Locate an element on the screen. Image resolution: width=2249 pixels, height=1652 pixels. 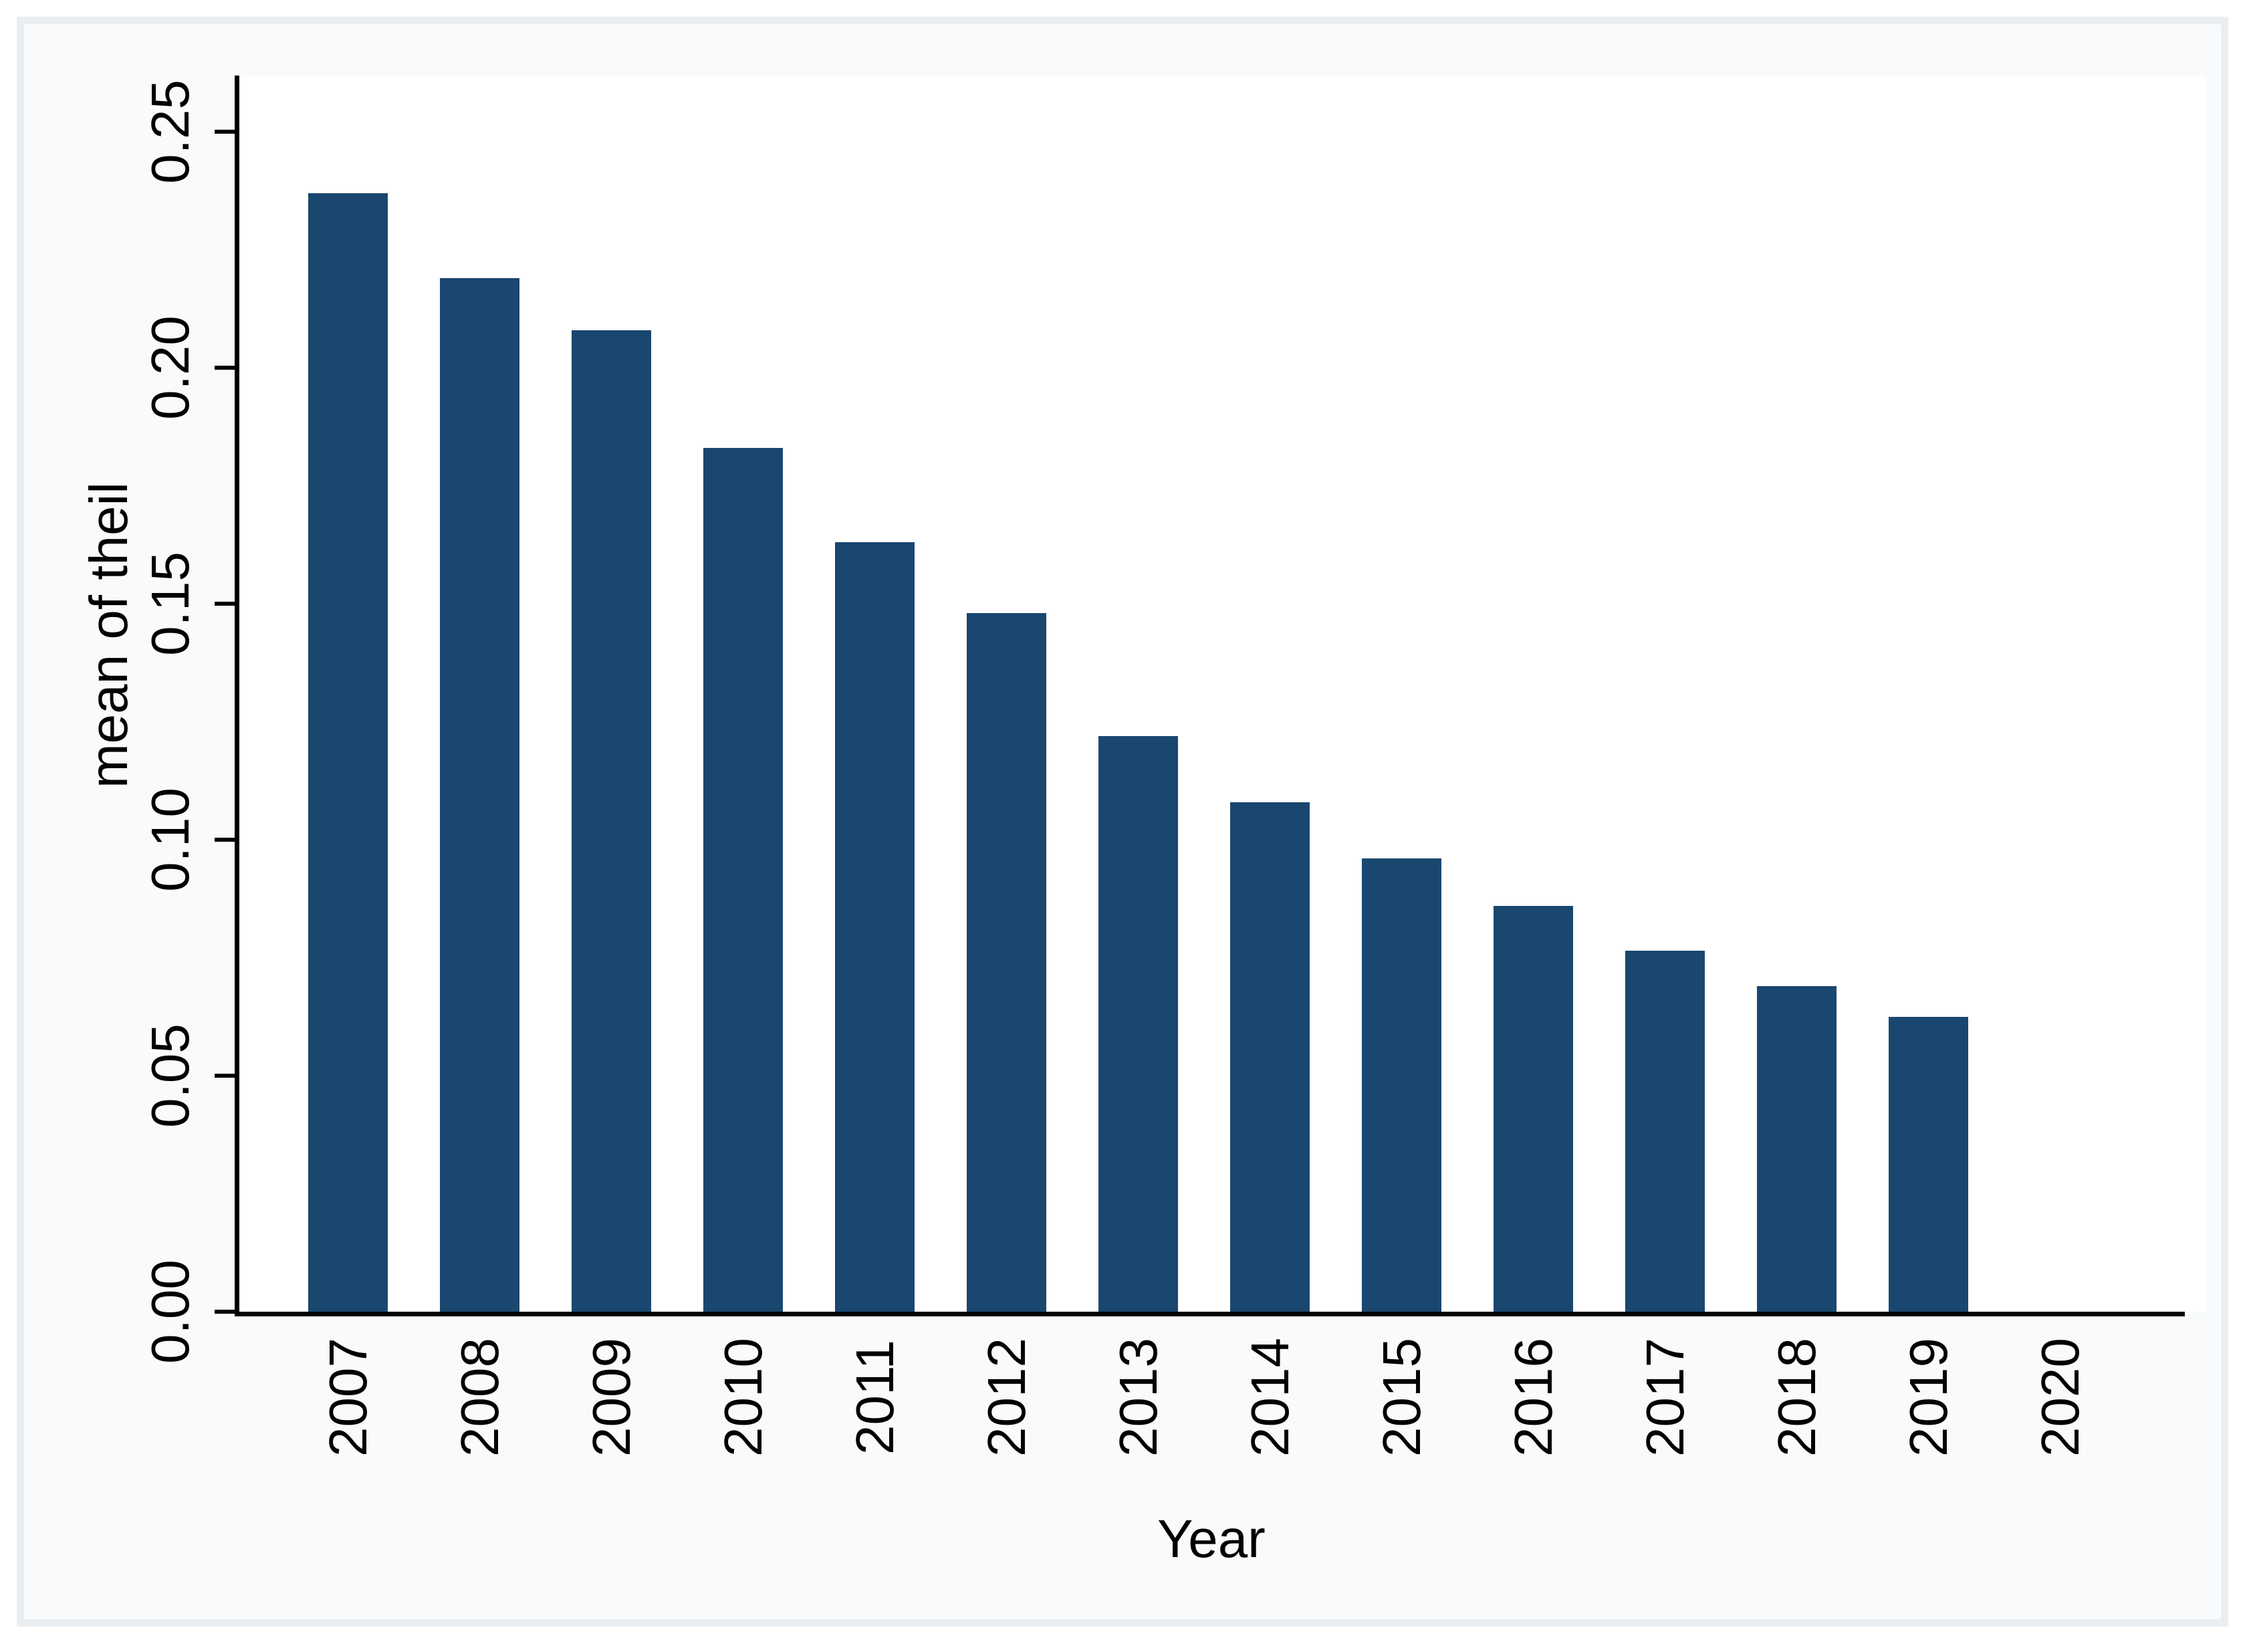
y-tick-label-0.00: 0.00 is located at coordinates (170, 1312).